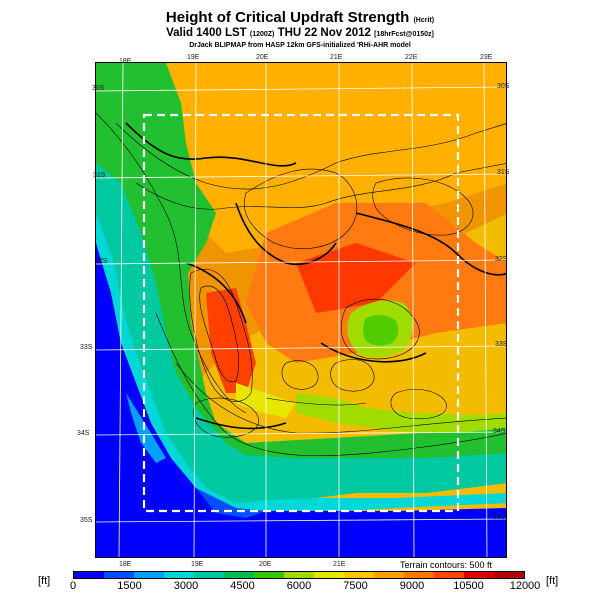  I want to click on color-scale-tick-label: 3000, so click(186, 586).